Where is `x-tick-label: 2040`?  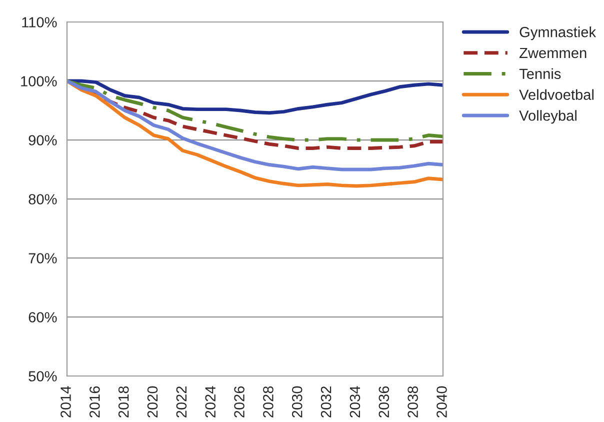 x-tick-label: 2040 is located at coordinates (441, 402).